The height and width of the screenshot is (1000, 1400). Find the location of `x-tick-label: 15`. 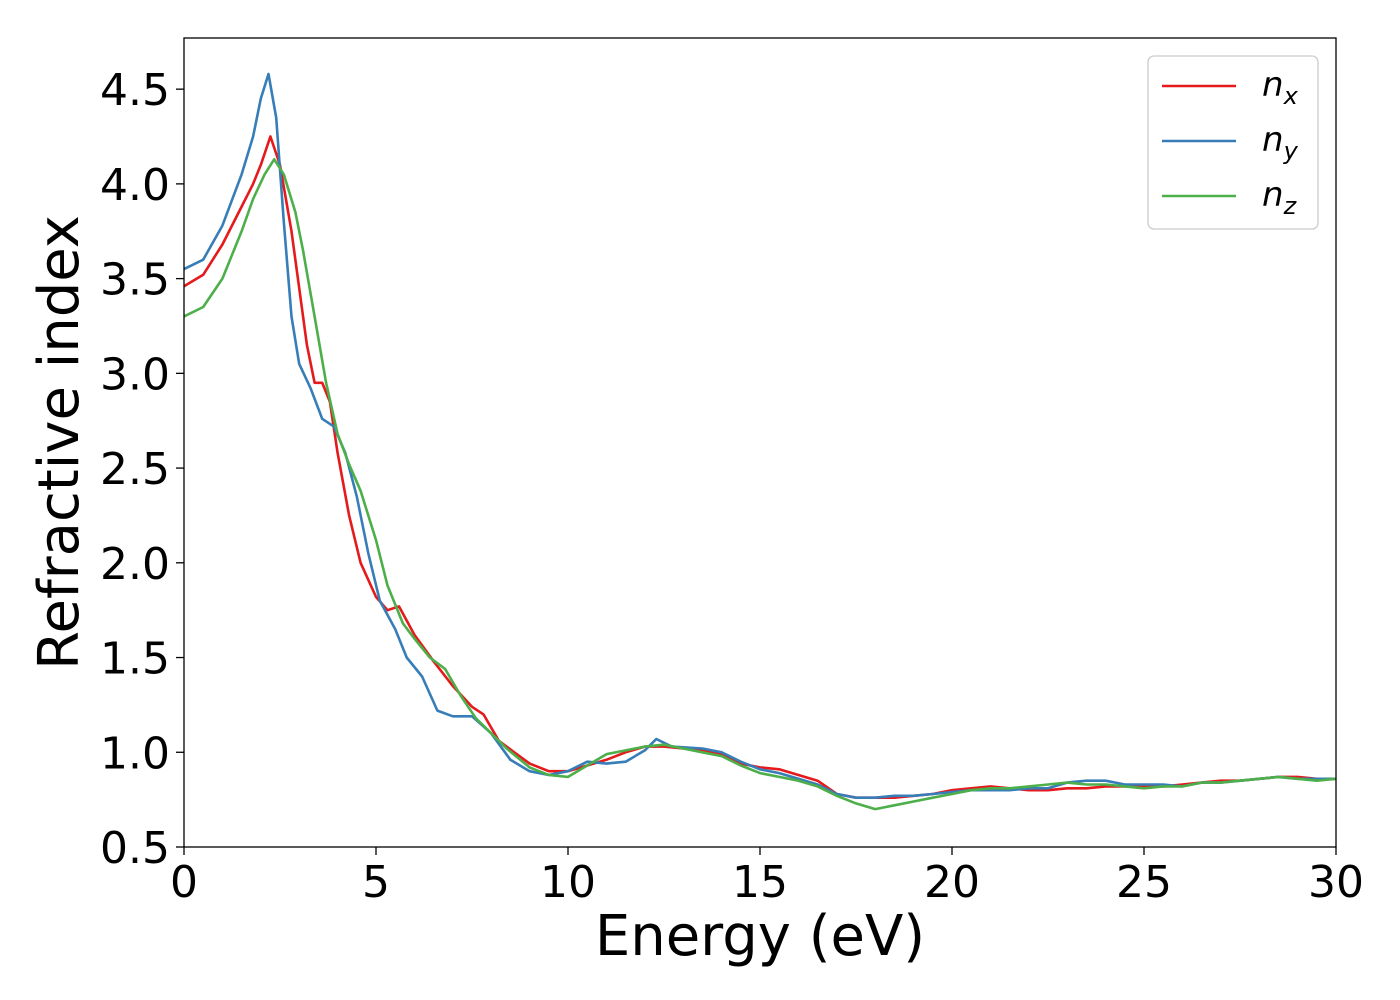

x-tick-label: 15 is located at coordinates (760, 882).